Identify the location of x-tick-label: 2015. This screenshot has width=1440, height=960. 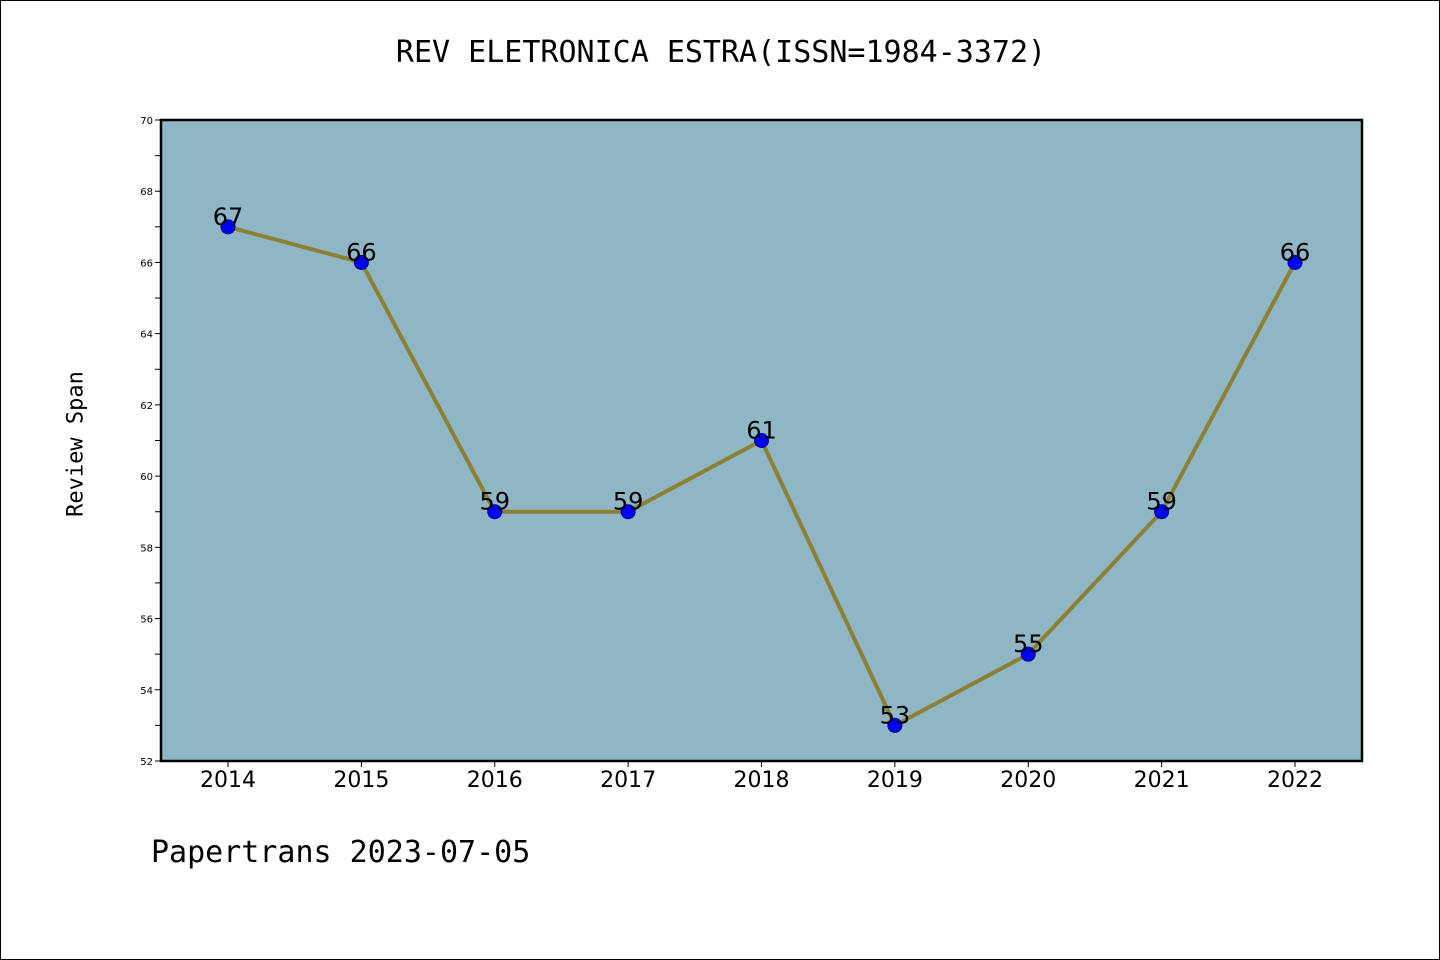
(361, 780).